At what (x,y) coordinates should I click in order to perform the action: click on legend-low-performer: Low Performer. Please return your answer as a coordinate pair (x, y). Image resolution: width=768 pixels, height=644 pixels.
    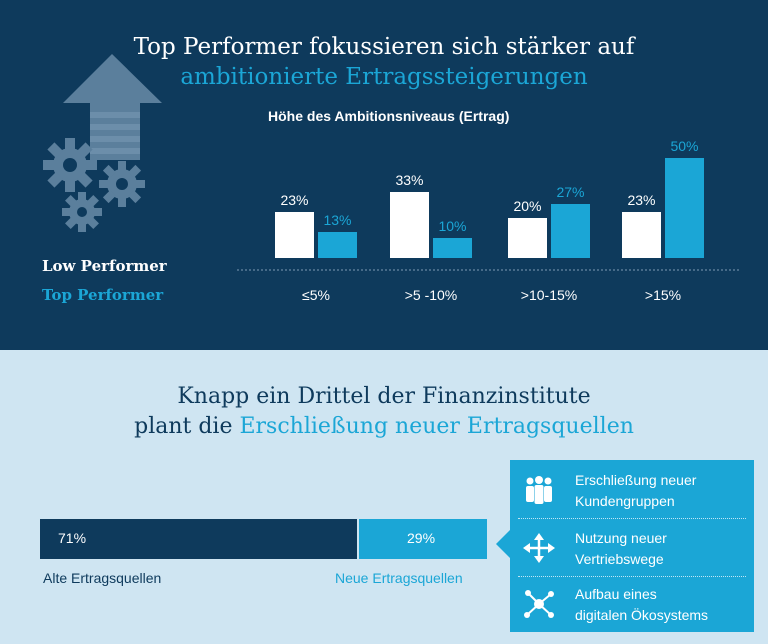
    Looking at the image, I should click on (104, 266).